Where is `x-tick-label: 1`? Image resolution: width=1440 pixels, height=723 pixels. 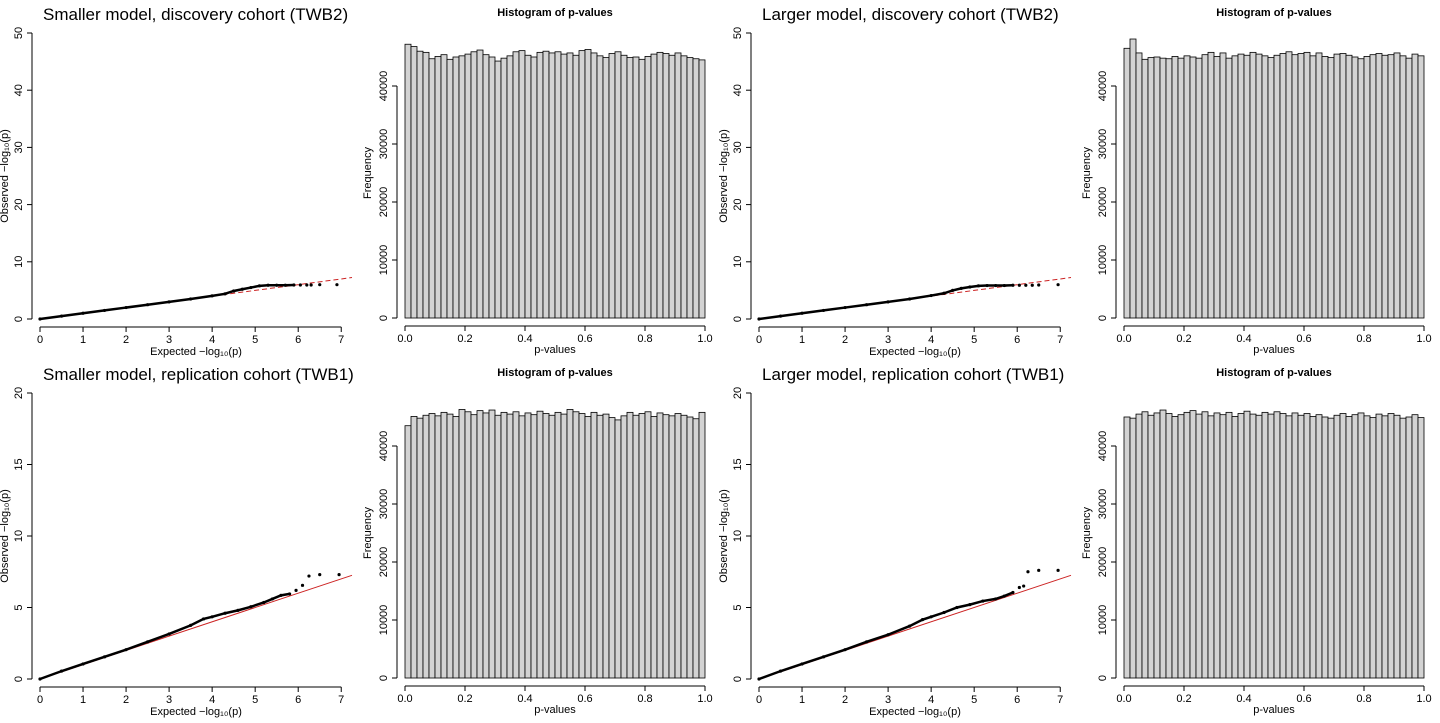 x-tick-label: 1 is located at coordinates (83, 340).